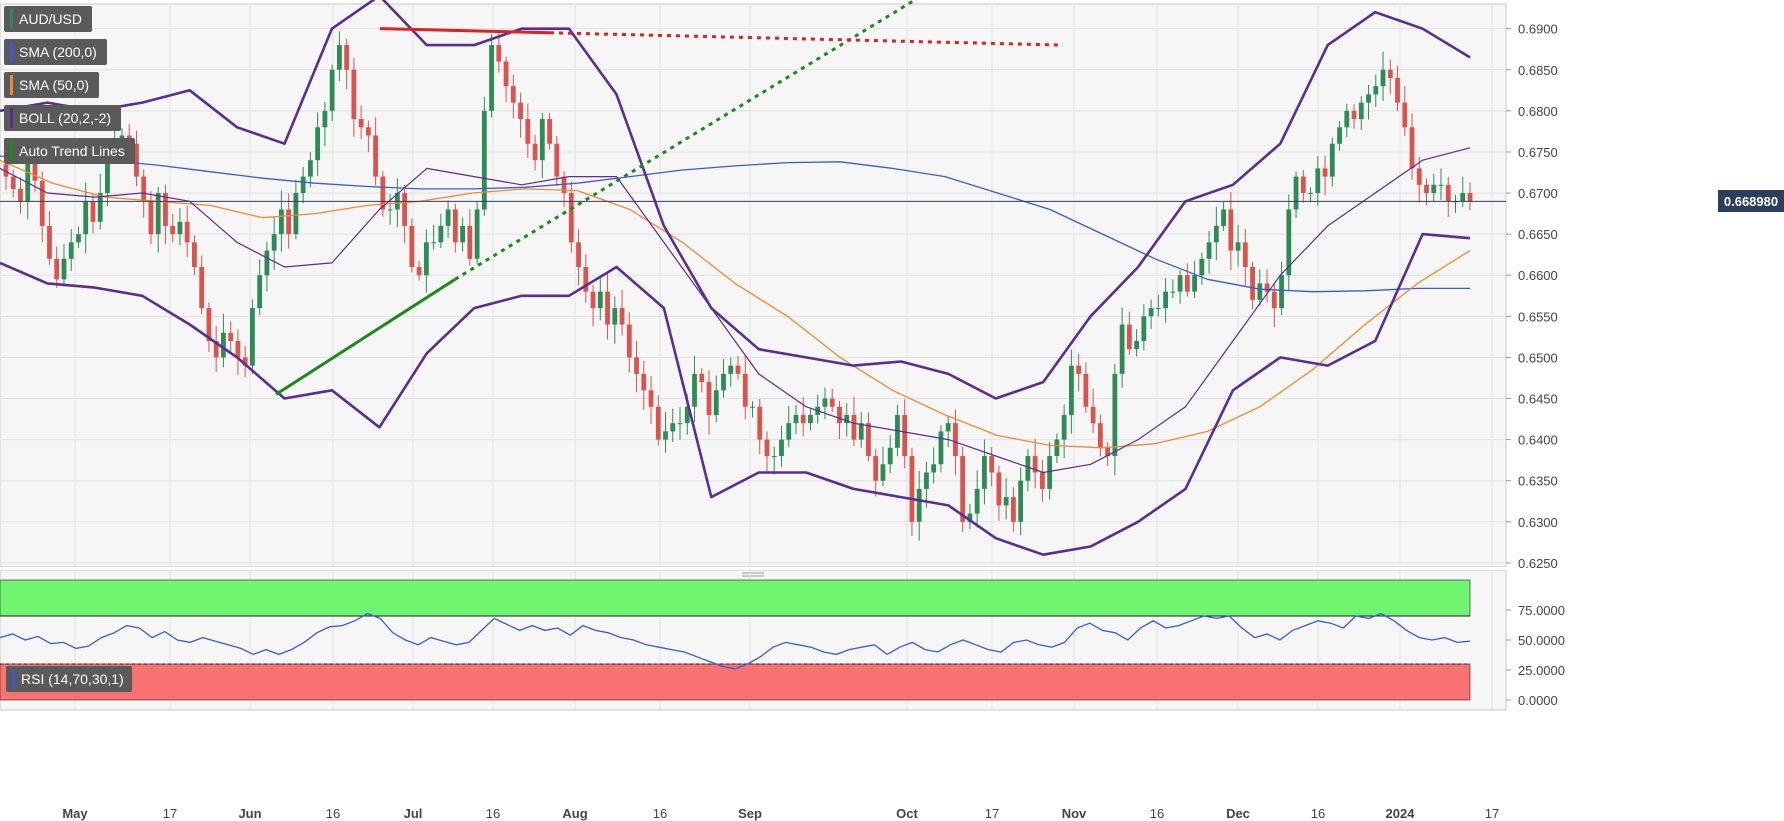 The height and width of the screenshot is (821, 1784). What do you see at coordinates (48, 19) in the screenshot?
I see `legend-symbol: AUD/USD` at bounding box center [48, 19].